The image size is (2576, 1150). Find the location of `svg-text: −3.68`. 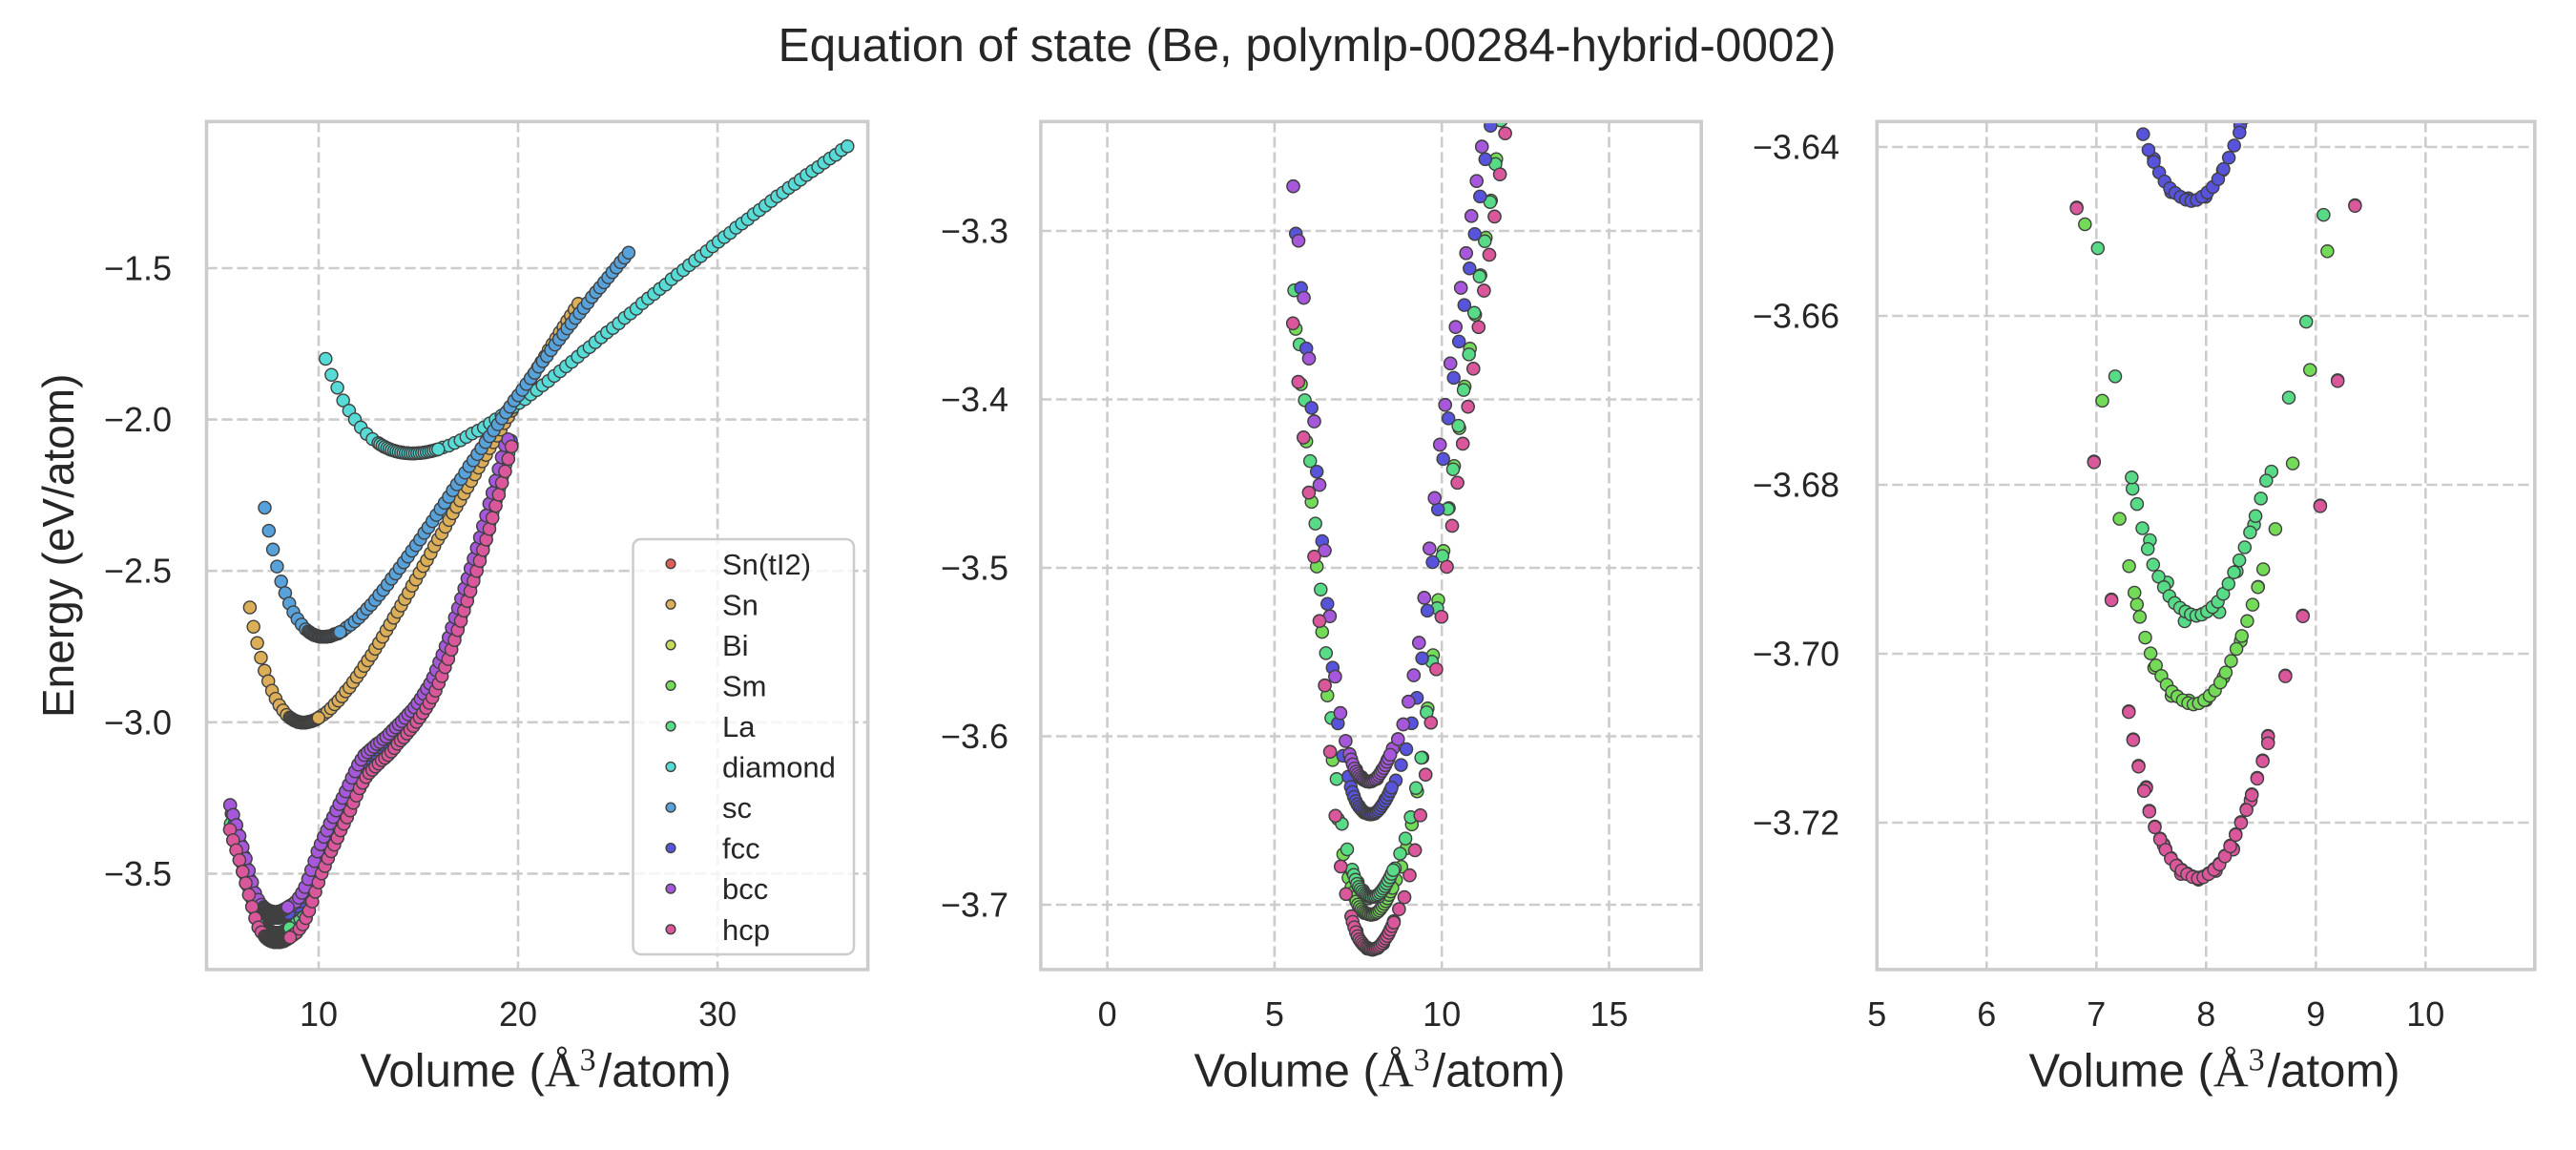

svg-text: −3.68 is located at coordinates (1796, 485).